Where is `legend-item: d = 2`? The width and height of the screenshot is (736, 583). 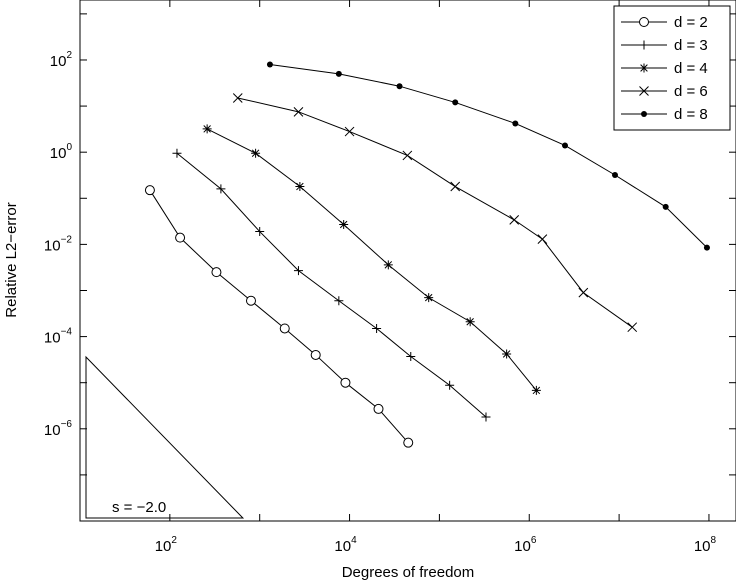
legend-item: d = 2 is located at coordinates (664, 22).